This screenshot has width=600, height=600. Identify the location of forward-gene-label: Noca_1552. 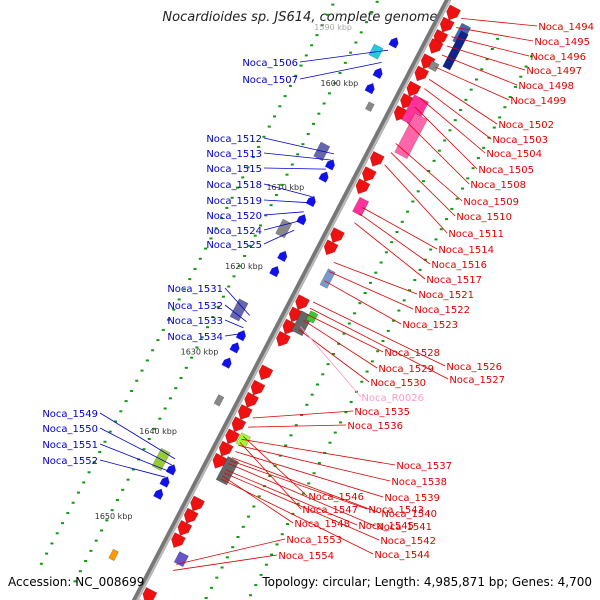
(70, 461).